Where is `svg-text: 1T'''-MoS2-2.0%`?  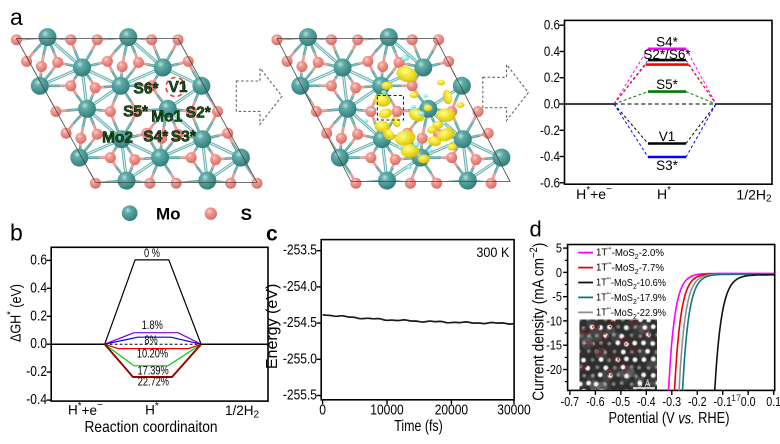
svg-text: 1T'''-MoS2-2.0% is located at coordinates (630, 253).